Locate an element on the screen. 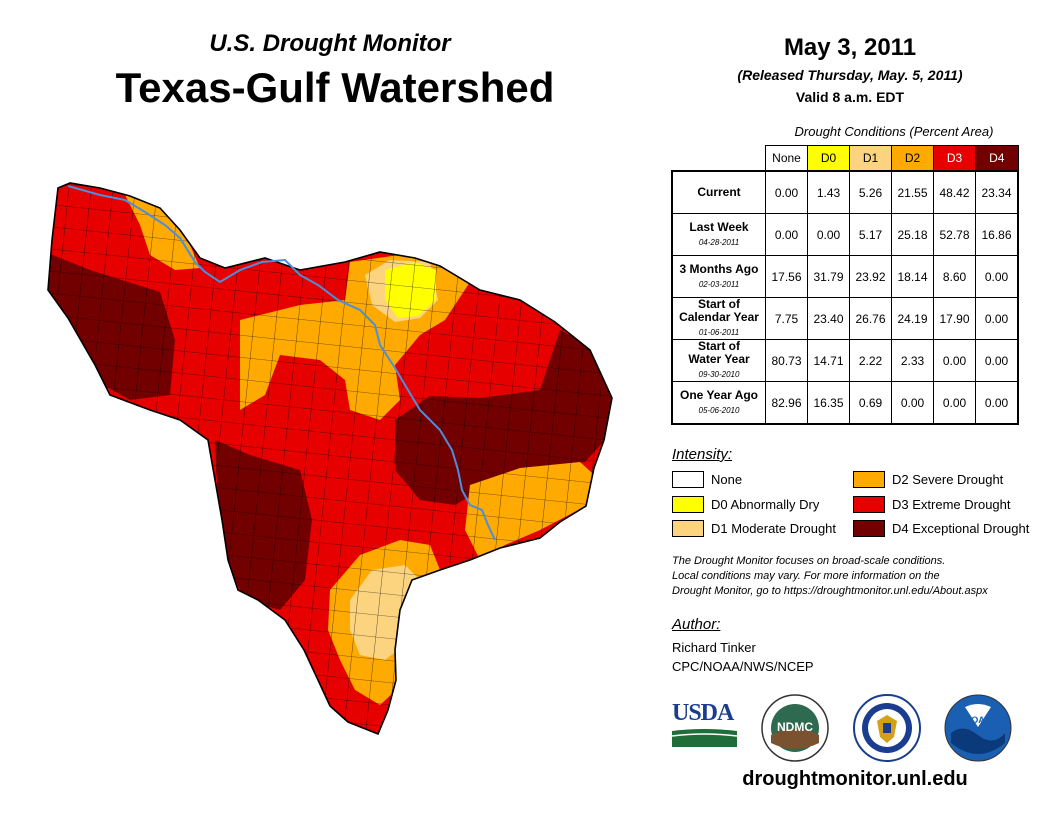  table-cell: 23.34 is located at coordinates (997, 192).